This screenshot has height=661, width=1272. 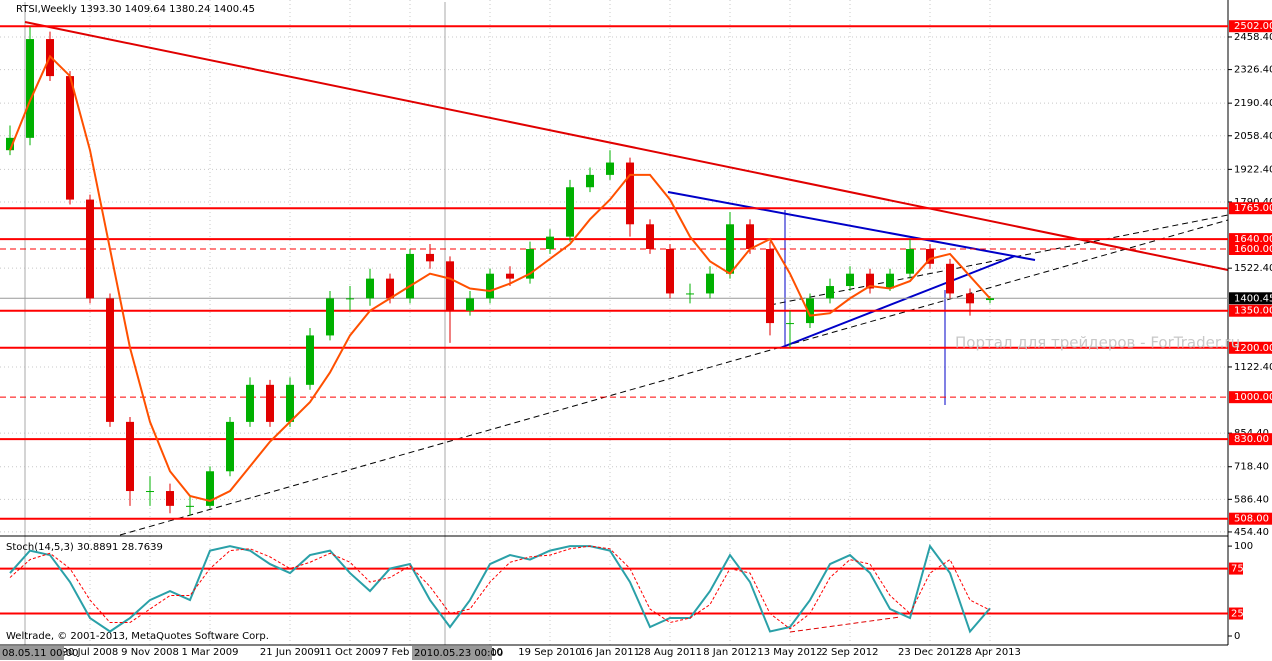 What do you see at coordinates (209, 652) in the screenshot?
I see `x-tick-label: 1 Mar 2009` at bounding box center [209, 652].